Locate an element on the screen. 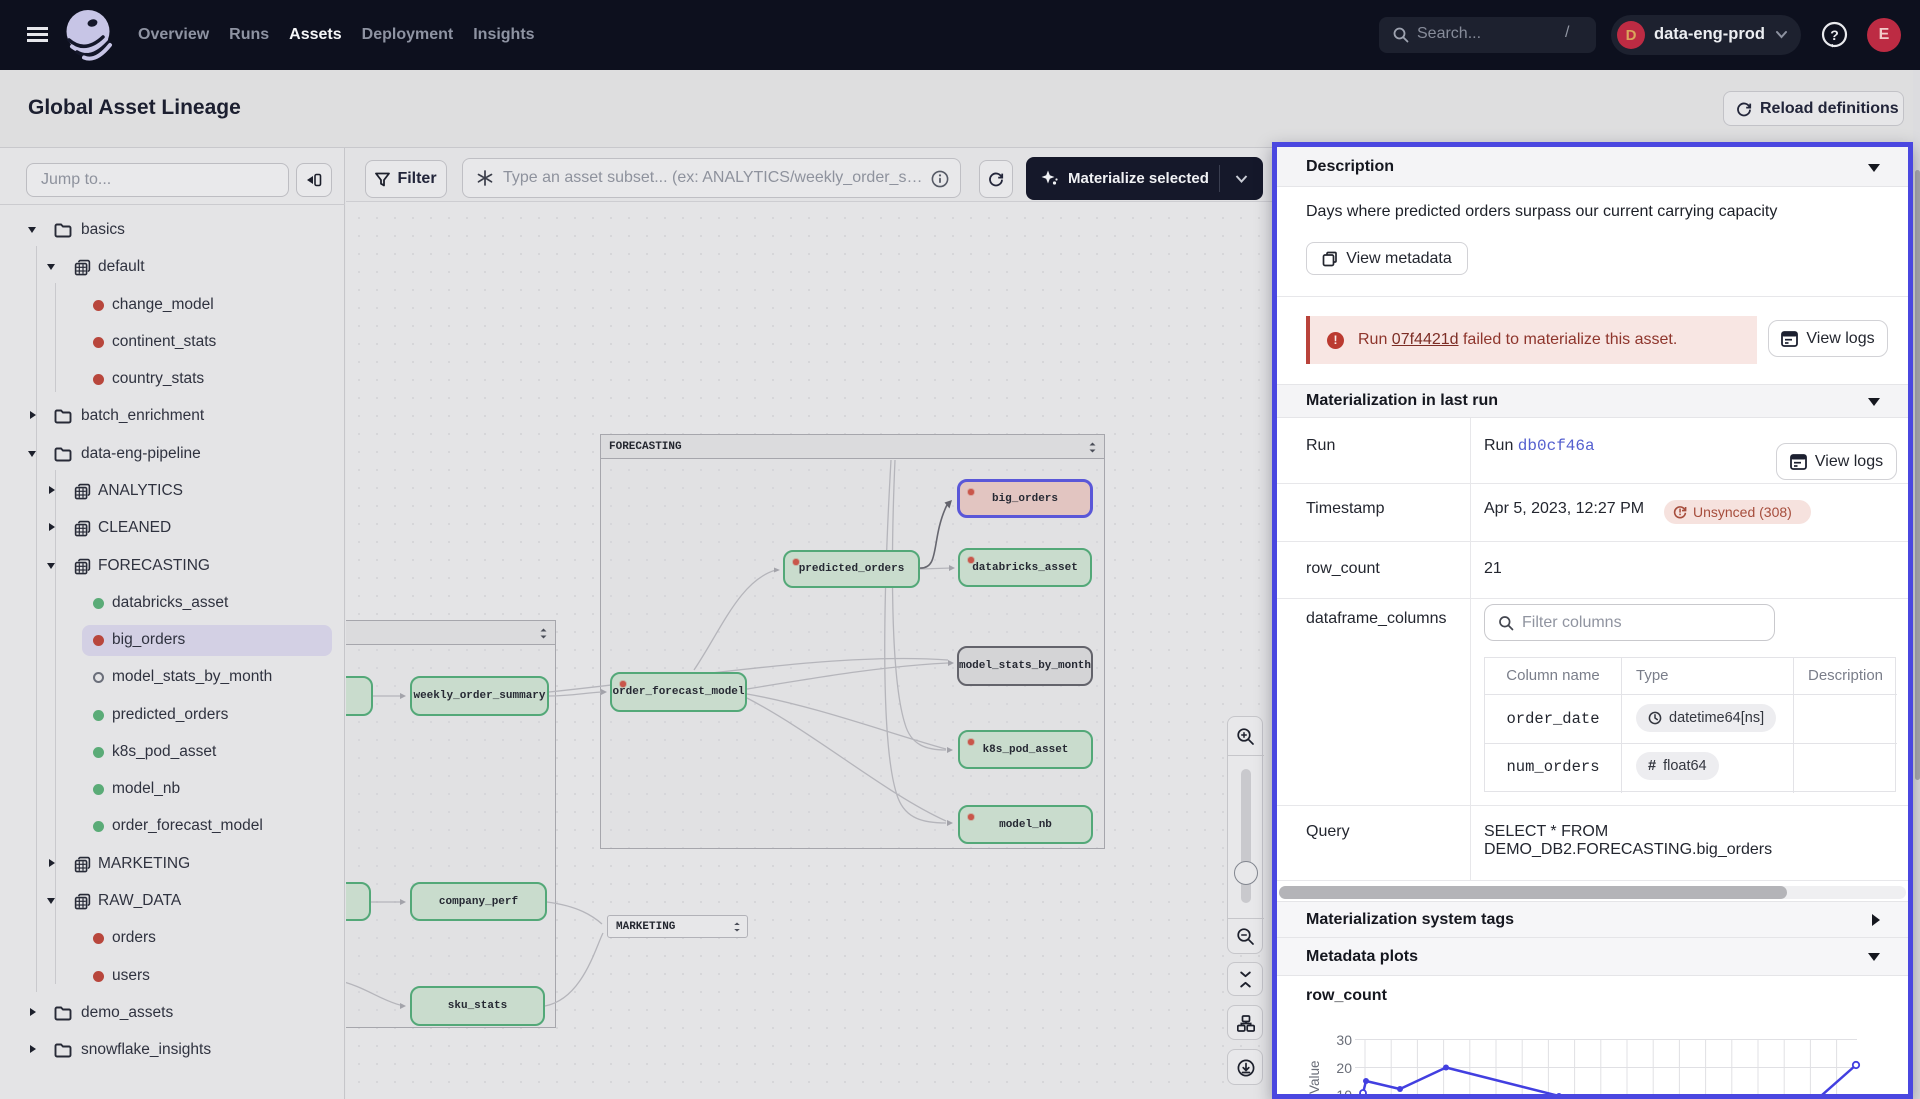  svg-text: 30 is located at coordinates (1344, 1040).